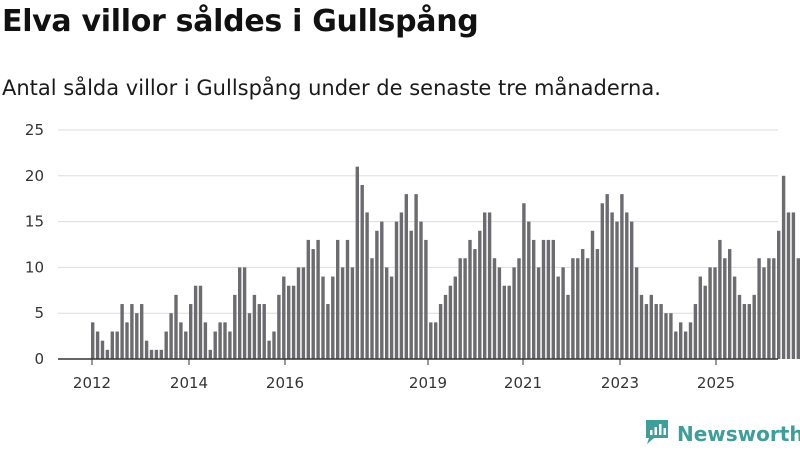 The width and height of the screenshot is (800, 450). What do you see at coordinates (34, 176) in the screenshot?
I see `y-tick-label: 20` at bounding box center [34, 176].